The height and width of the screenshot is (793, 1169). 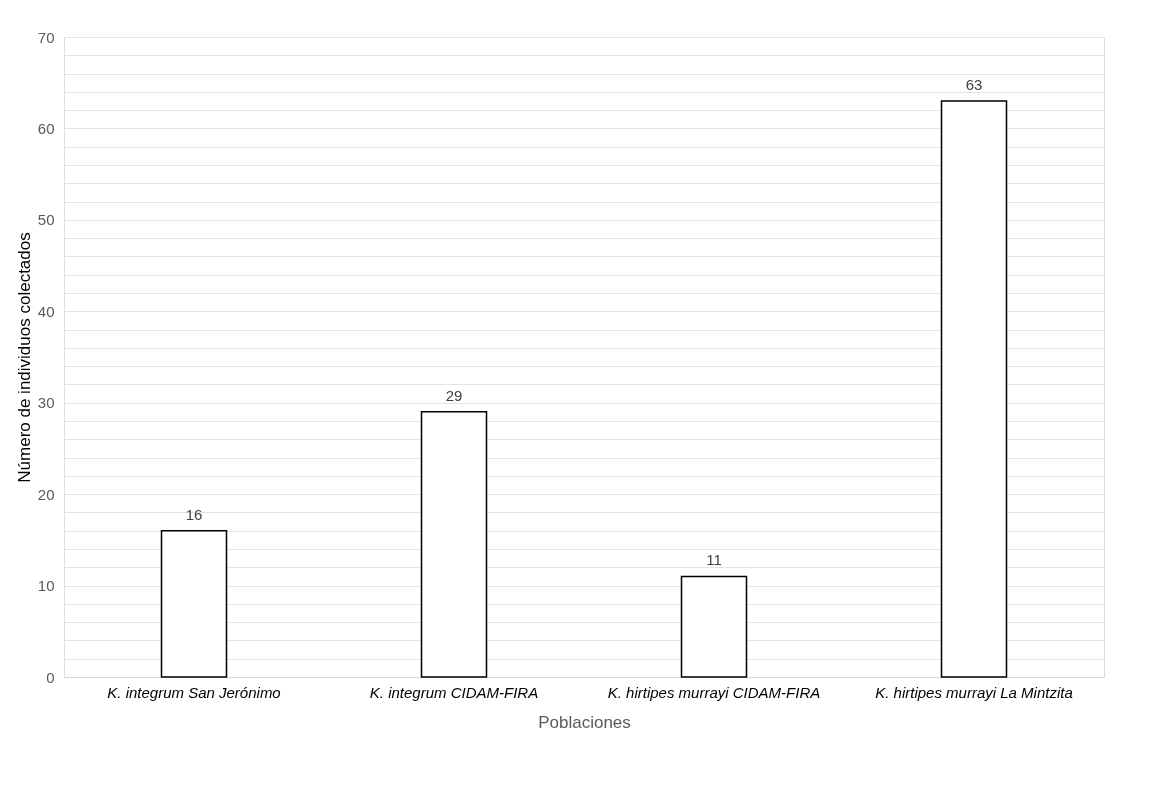 What do you see at coordinates (974, 84) in the screenshot?
I see `data-label: 63` at bounding box center [974, 84].